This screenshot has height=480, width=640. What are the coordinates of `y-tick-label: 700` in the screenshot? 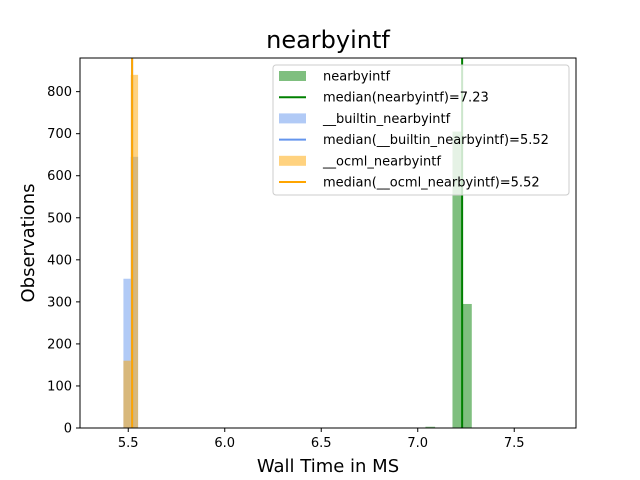 It's located at (59, 134).